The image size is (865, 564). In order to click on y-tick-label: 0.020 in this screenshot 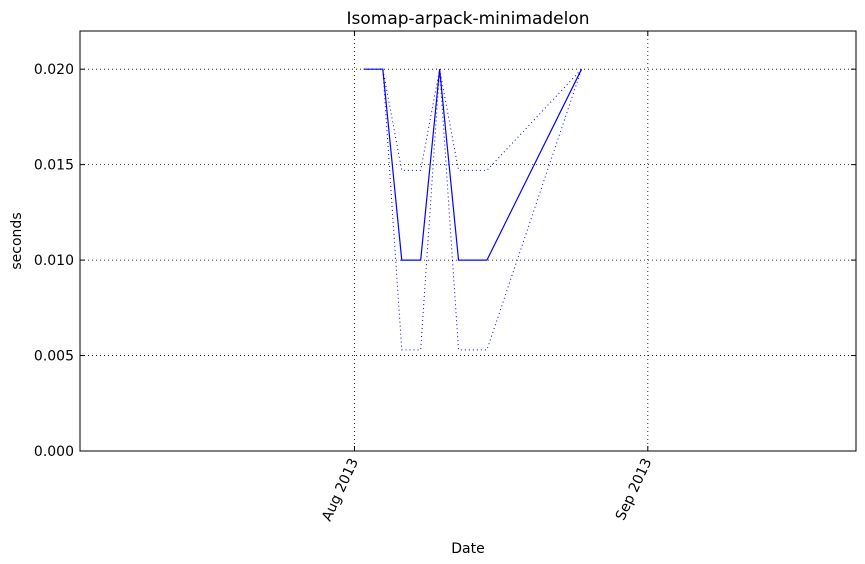, I will do `click(54, 70)`.